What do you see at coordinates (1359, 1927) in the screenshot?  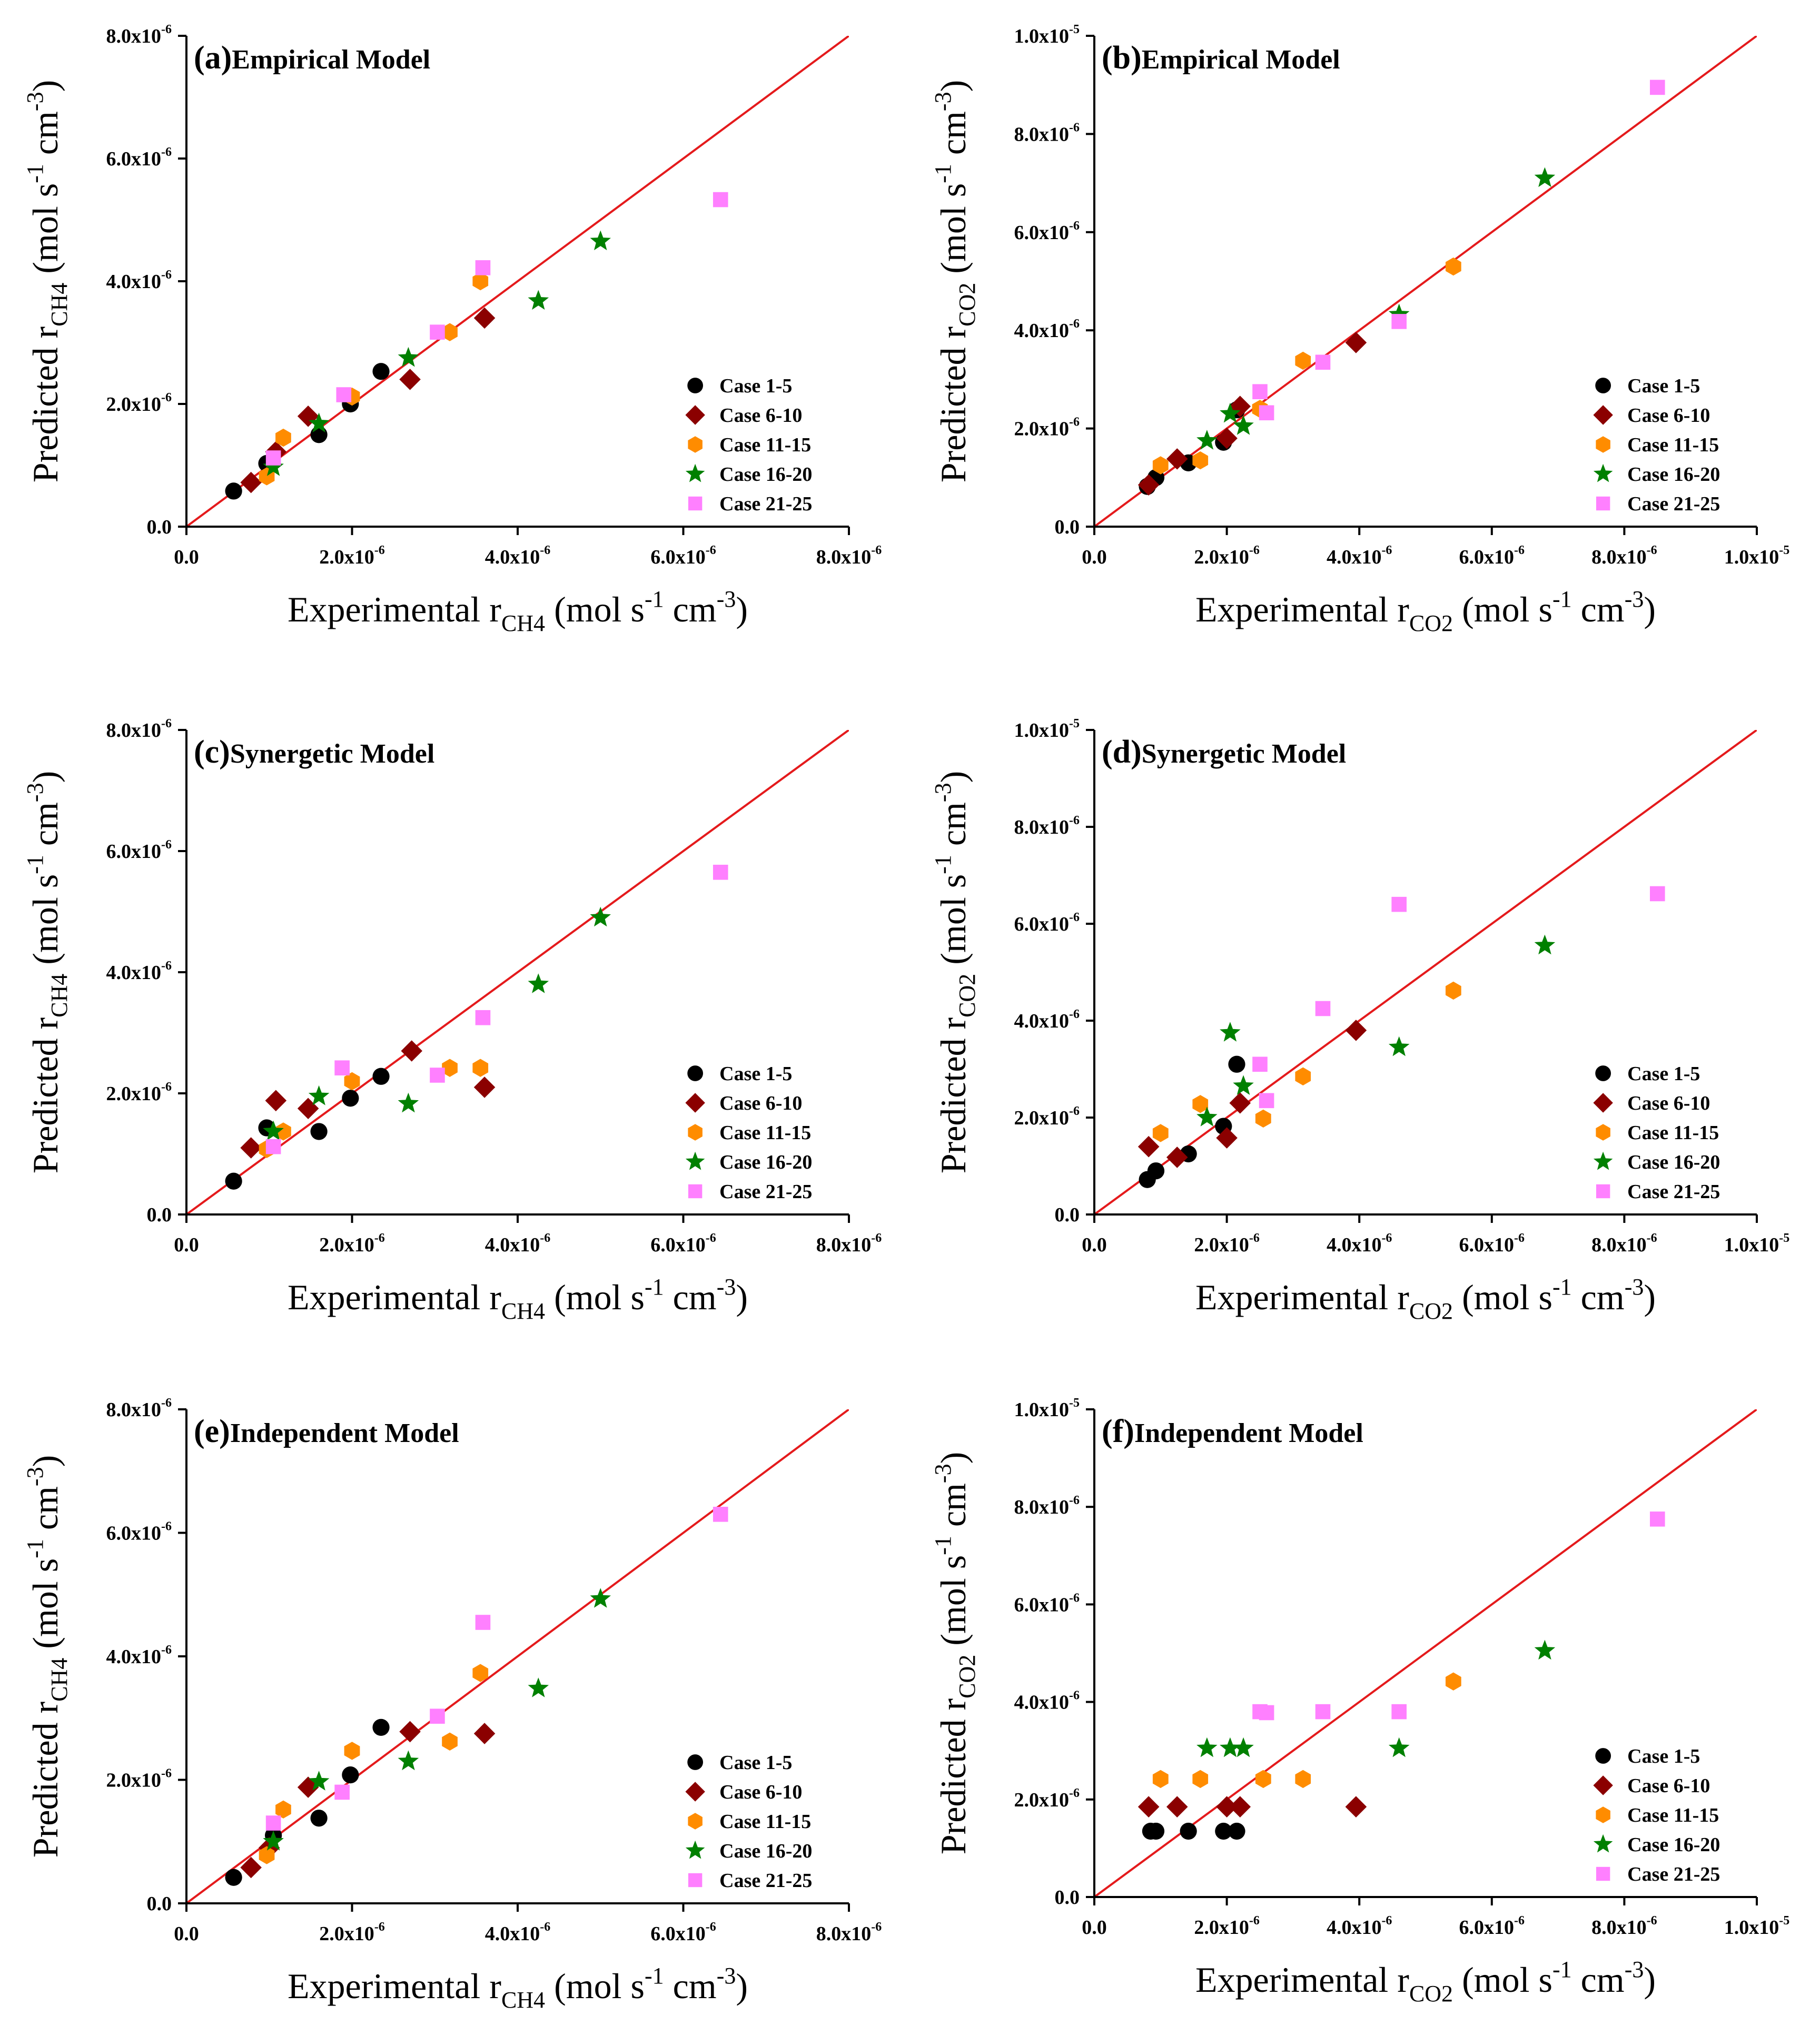 I see `x-tick-label: 4.0x10⁻⁶` at bounding box center [1359, 1927].